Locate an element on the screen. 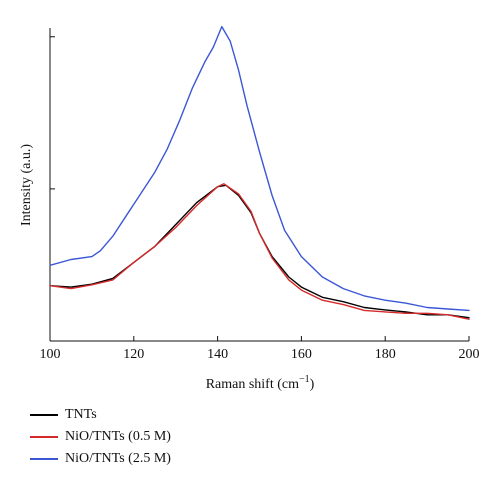  legend-item-nio-05: NiO/TNTs (0.5 M) is located at coordinates (100, 437).